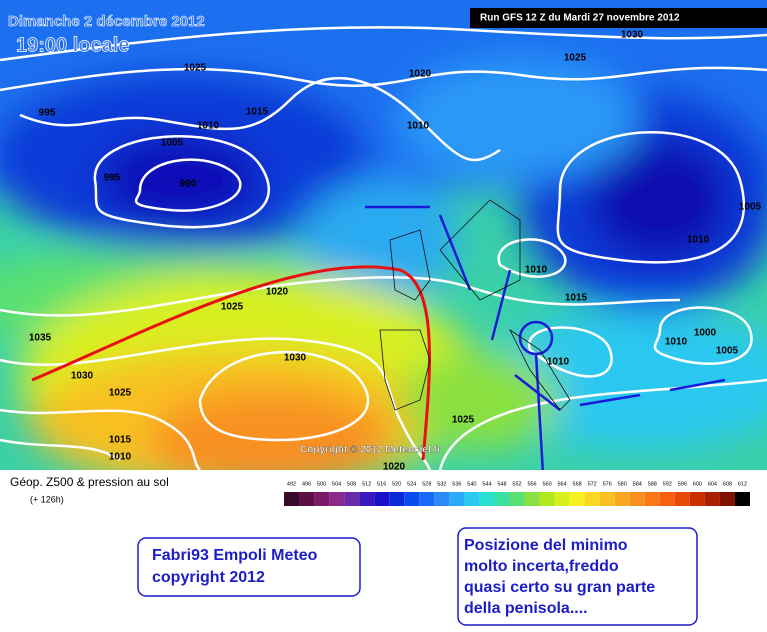 This screenshot has width=767, height=632. What do you see at coordinates (396, 484) in the screenshot?
I see `scale-label: 520` at bounding box center [396, 484].